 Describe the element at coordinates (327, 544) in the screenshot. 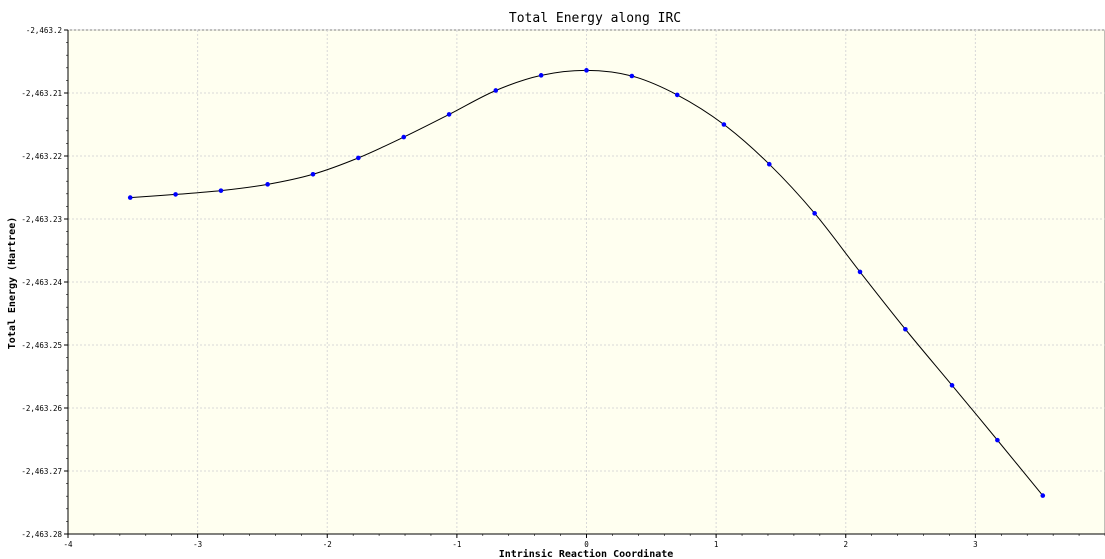

I see `x-tick-label: -2` at that location.